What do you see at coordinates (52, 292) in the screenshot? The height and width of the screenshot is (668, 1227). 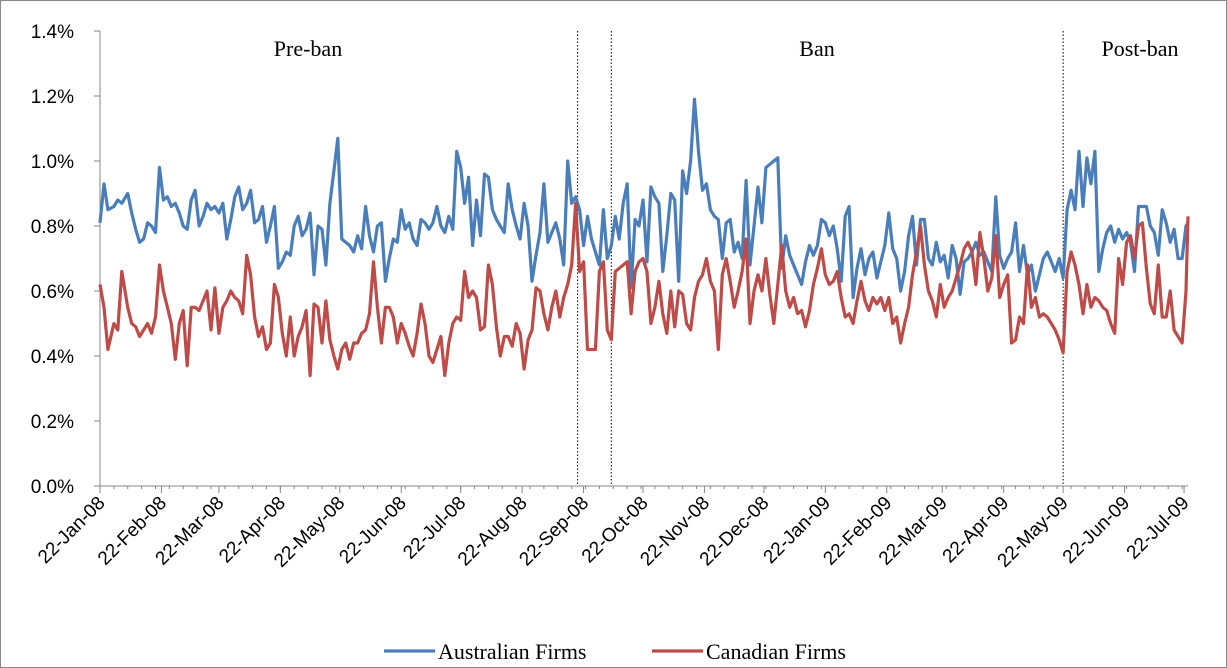 I see `y-tick-label: 0.6%` at bounding box center [52, 292].